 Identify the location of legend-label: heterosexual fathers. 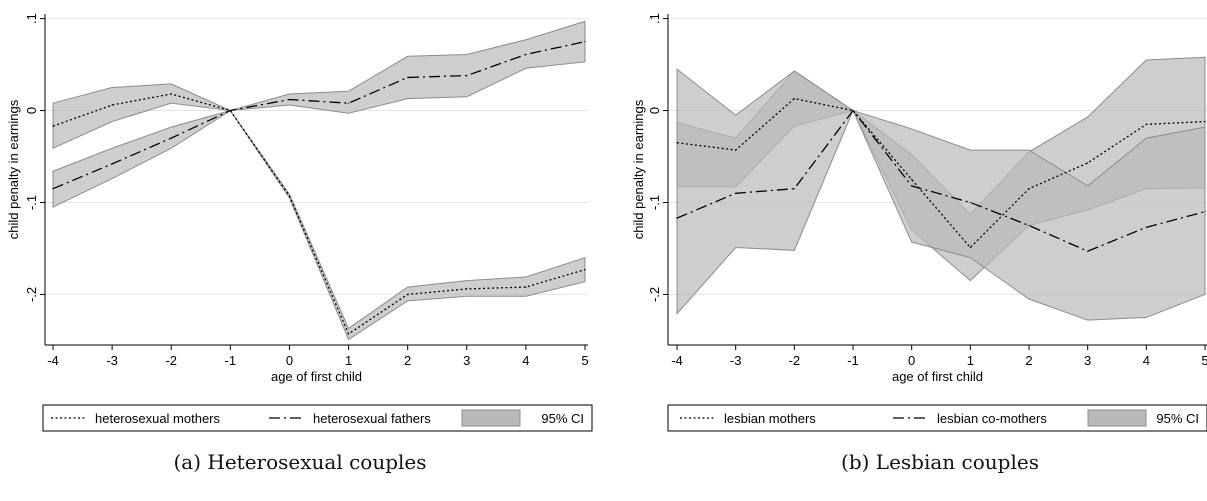
(372, 418).